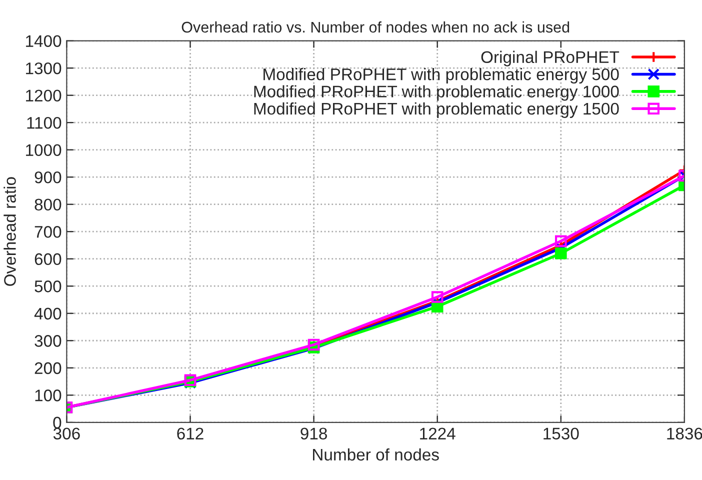 Image resolution: width=702 pixels, height=480 pixels. I want to click on x-tick-label: 1836, so click(684, 434).